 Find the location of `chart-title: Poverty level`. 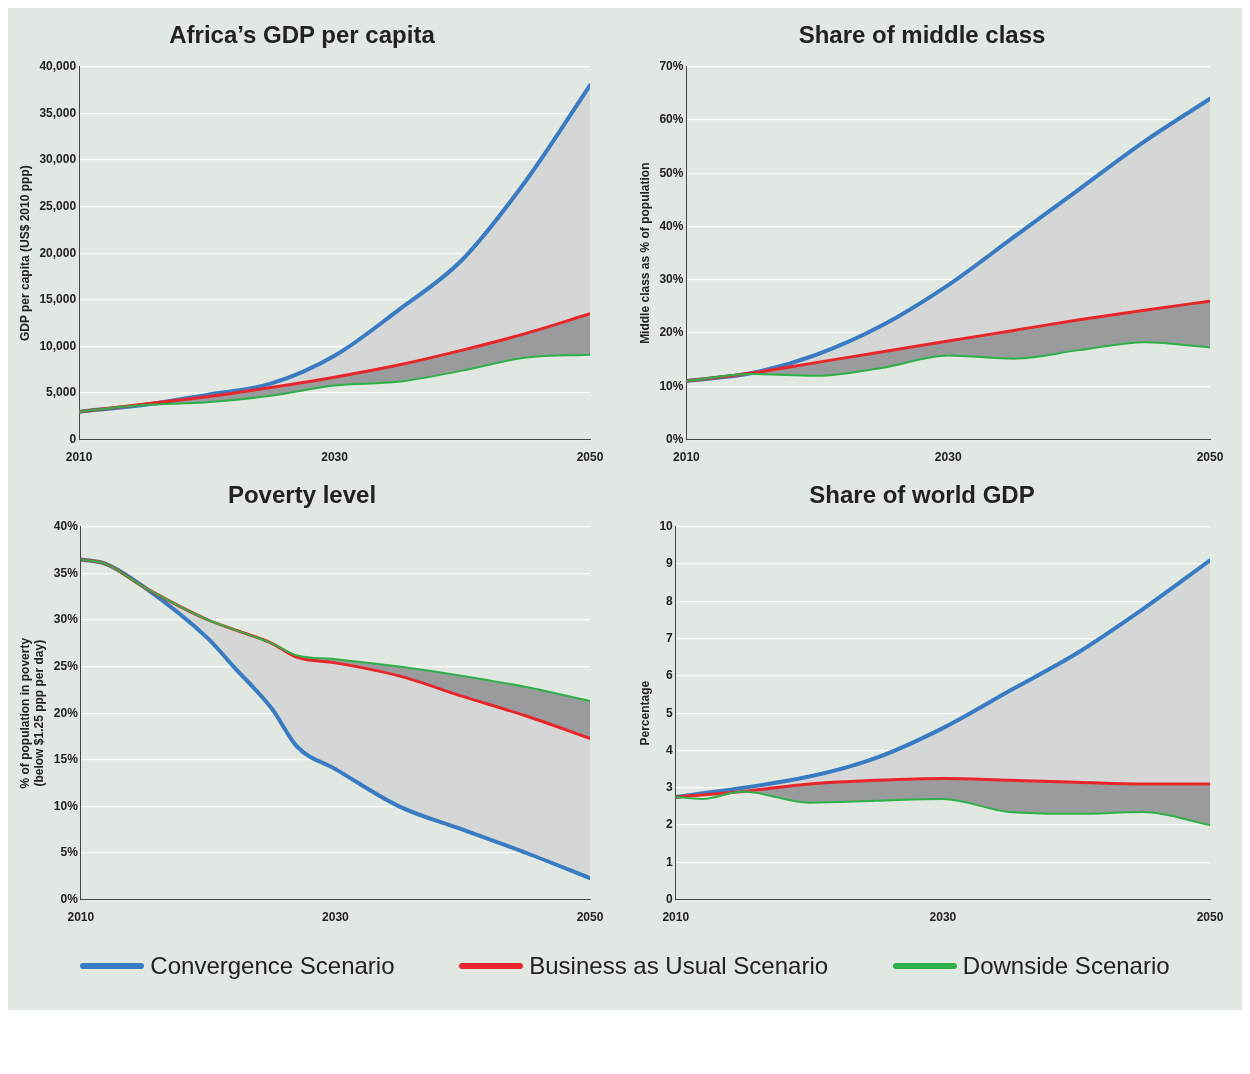

chart-title: Poverty level is located at coordinates (302, 495).